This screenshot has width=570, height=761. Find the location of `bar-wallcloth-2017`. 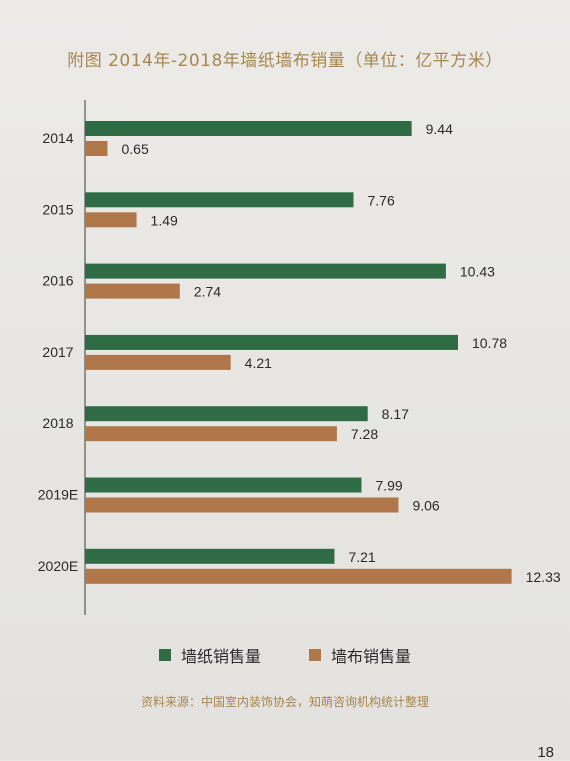

bar-wallcloth-2017 is located at coordinates (158, 362).